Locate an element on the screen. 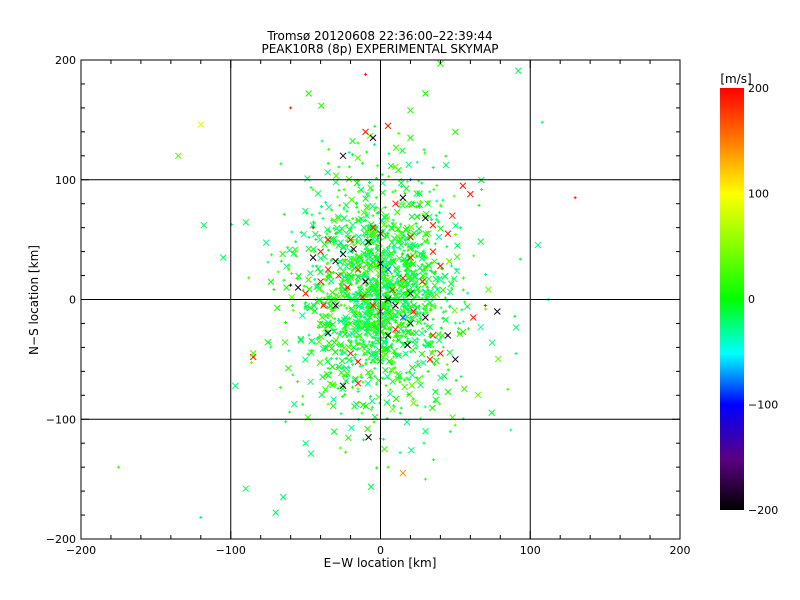 The height and width of the screenshot is (600, 800). y-tick-label: −100 is located at coordinates (61, 419).